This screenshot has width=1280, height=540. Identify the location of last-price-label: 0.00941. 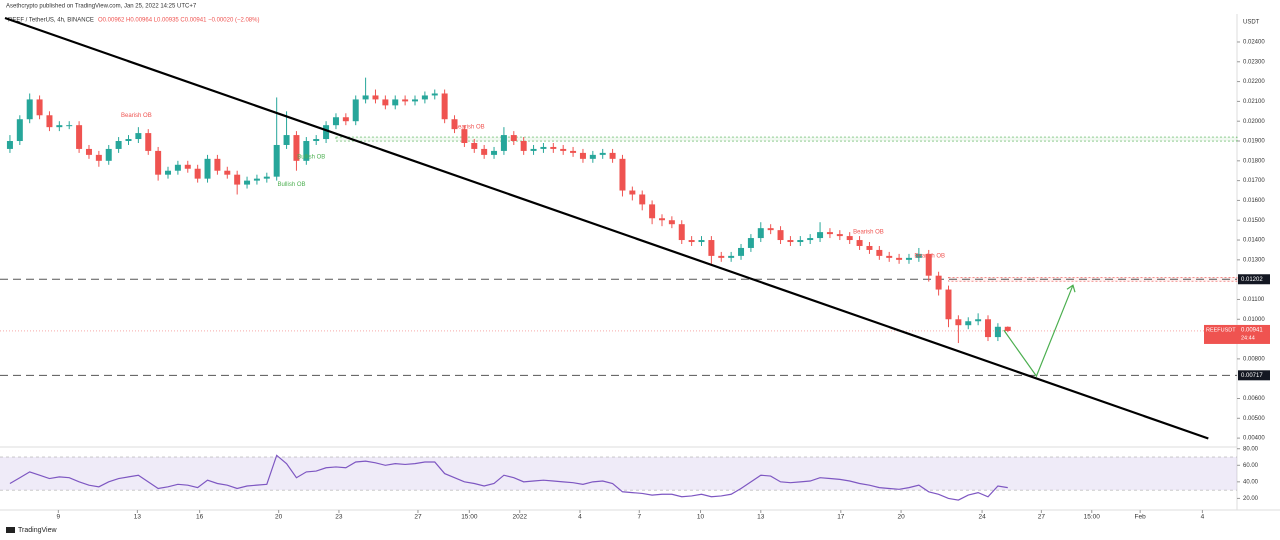
(1252, 331).